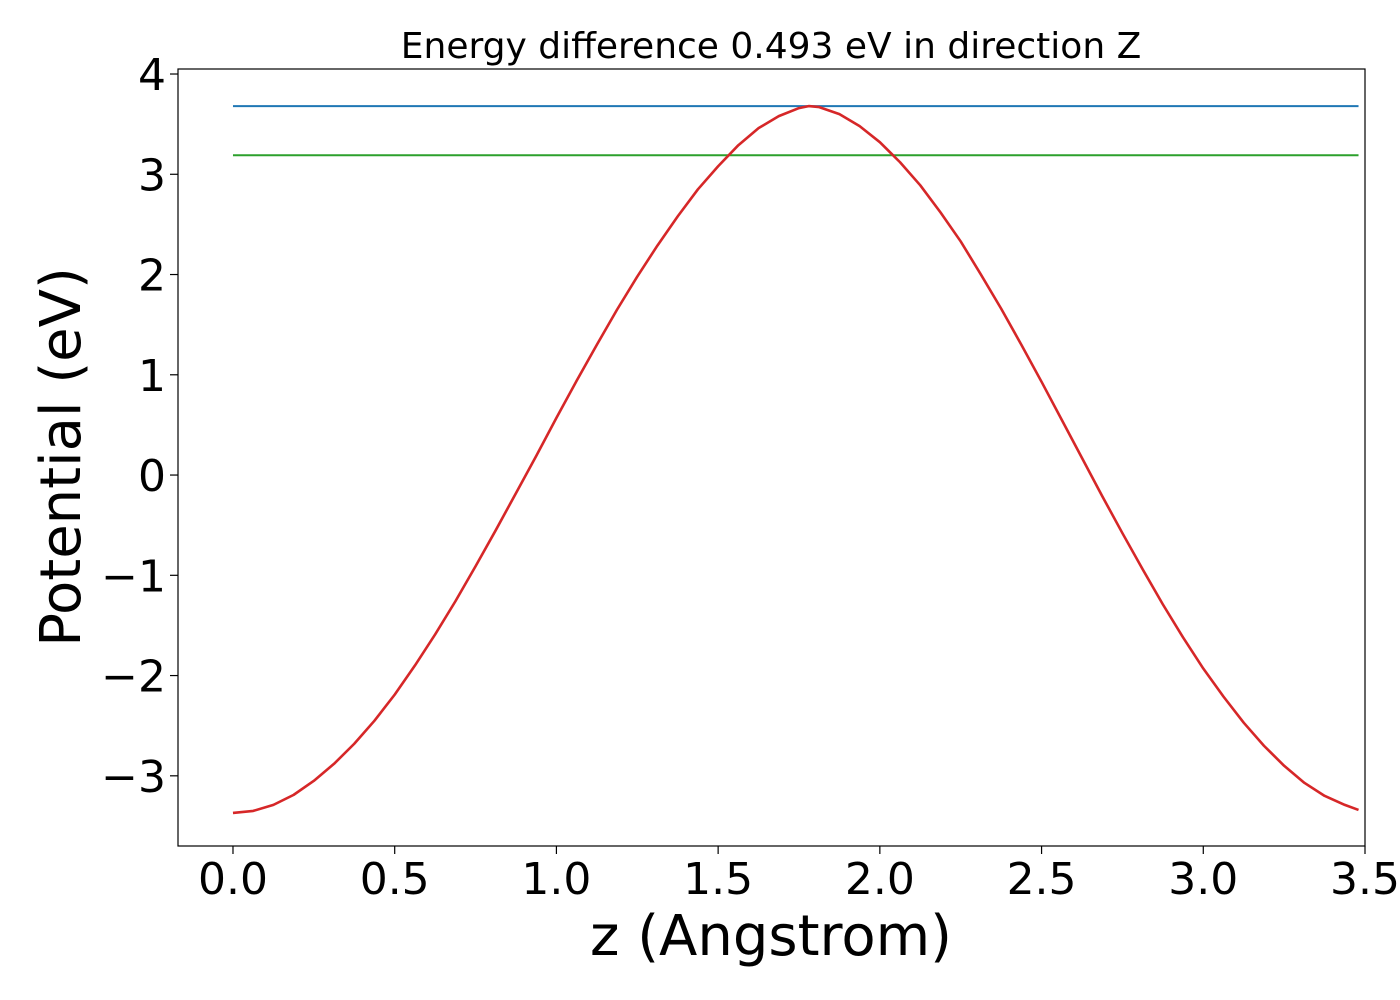  What do you see at coordinates (1203, 879) in the screenshot?
I see `x-tick-label: 3.0` at bounding box center [1203, 879].